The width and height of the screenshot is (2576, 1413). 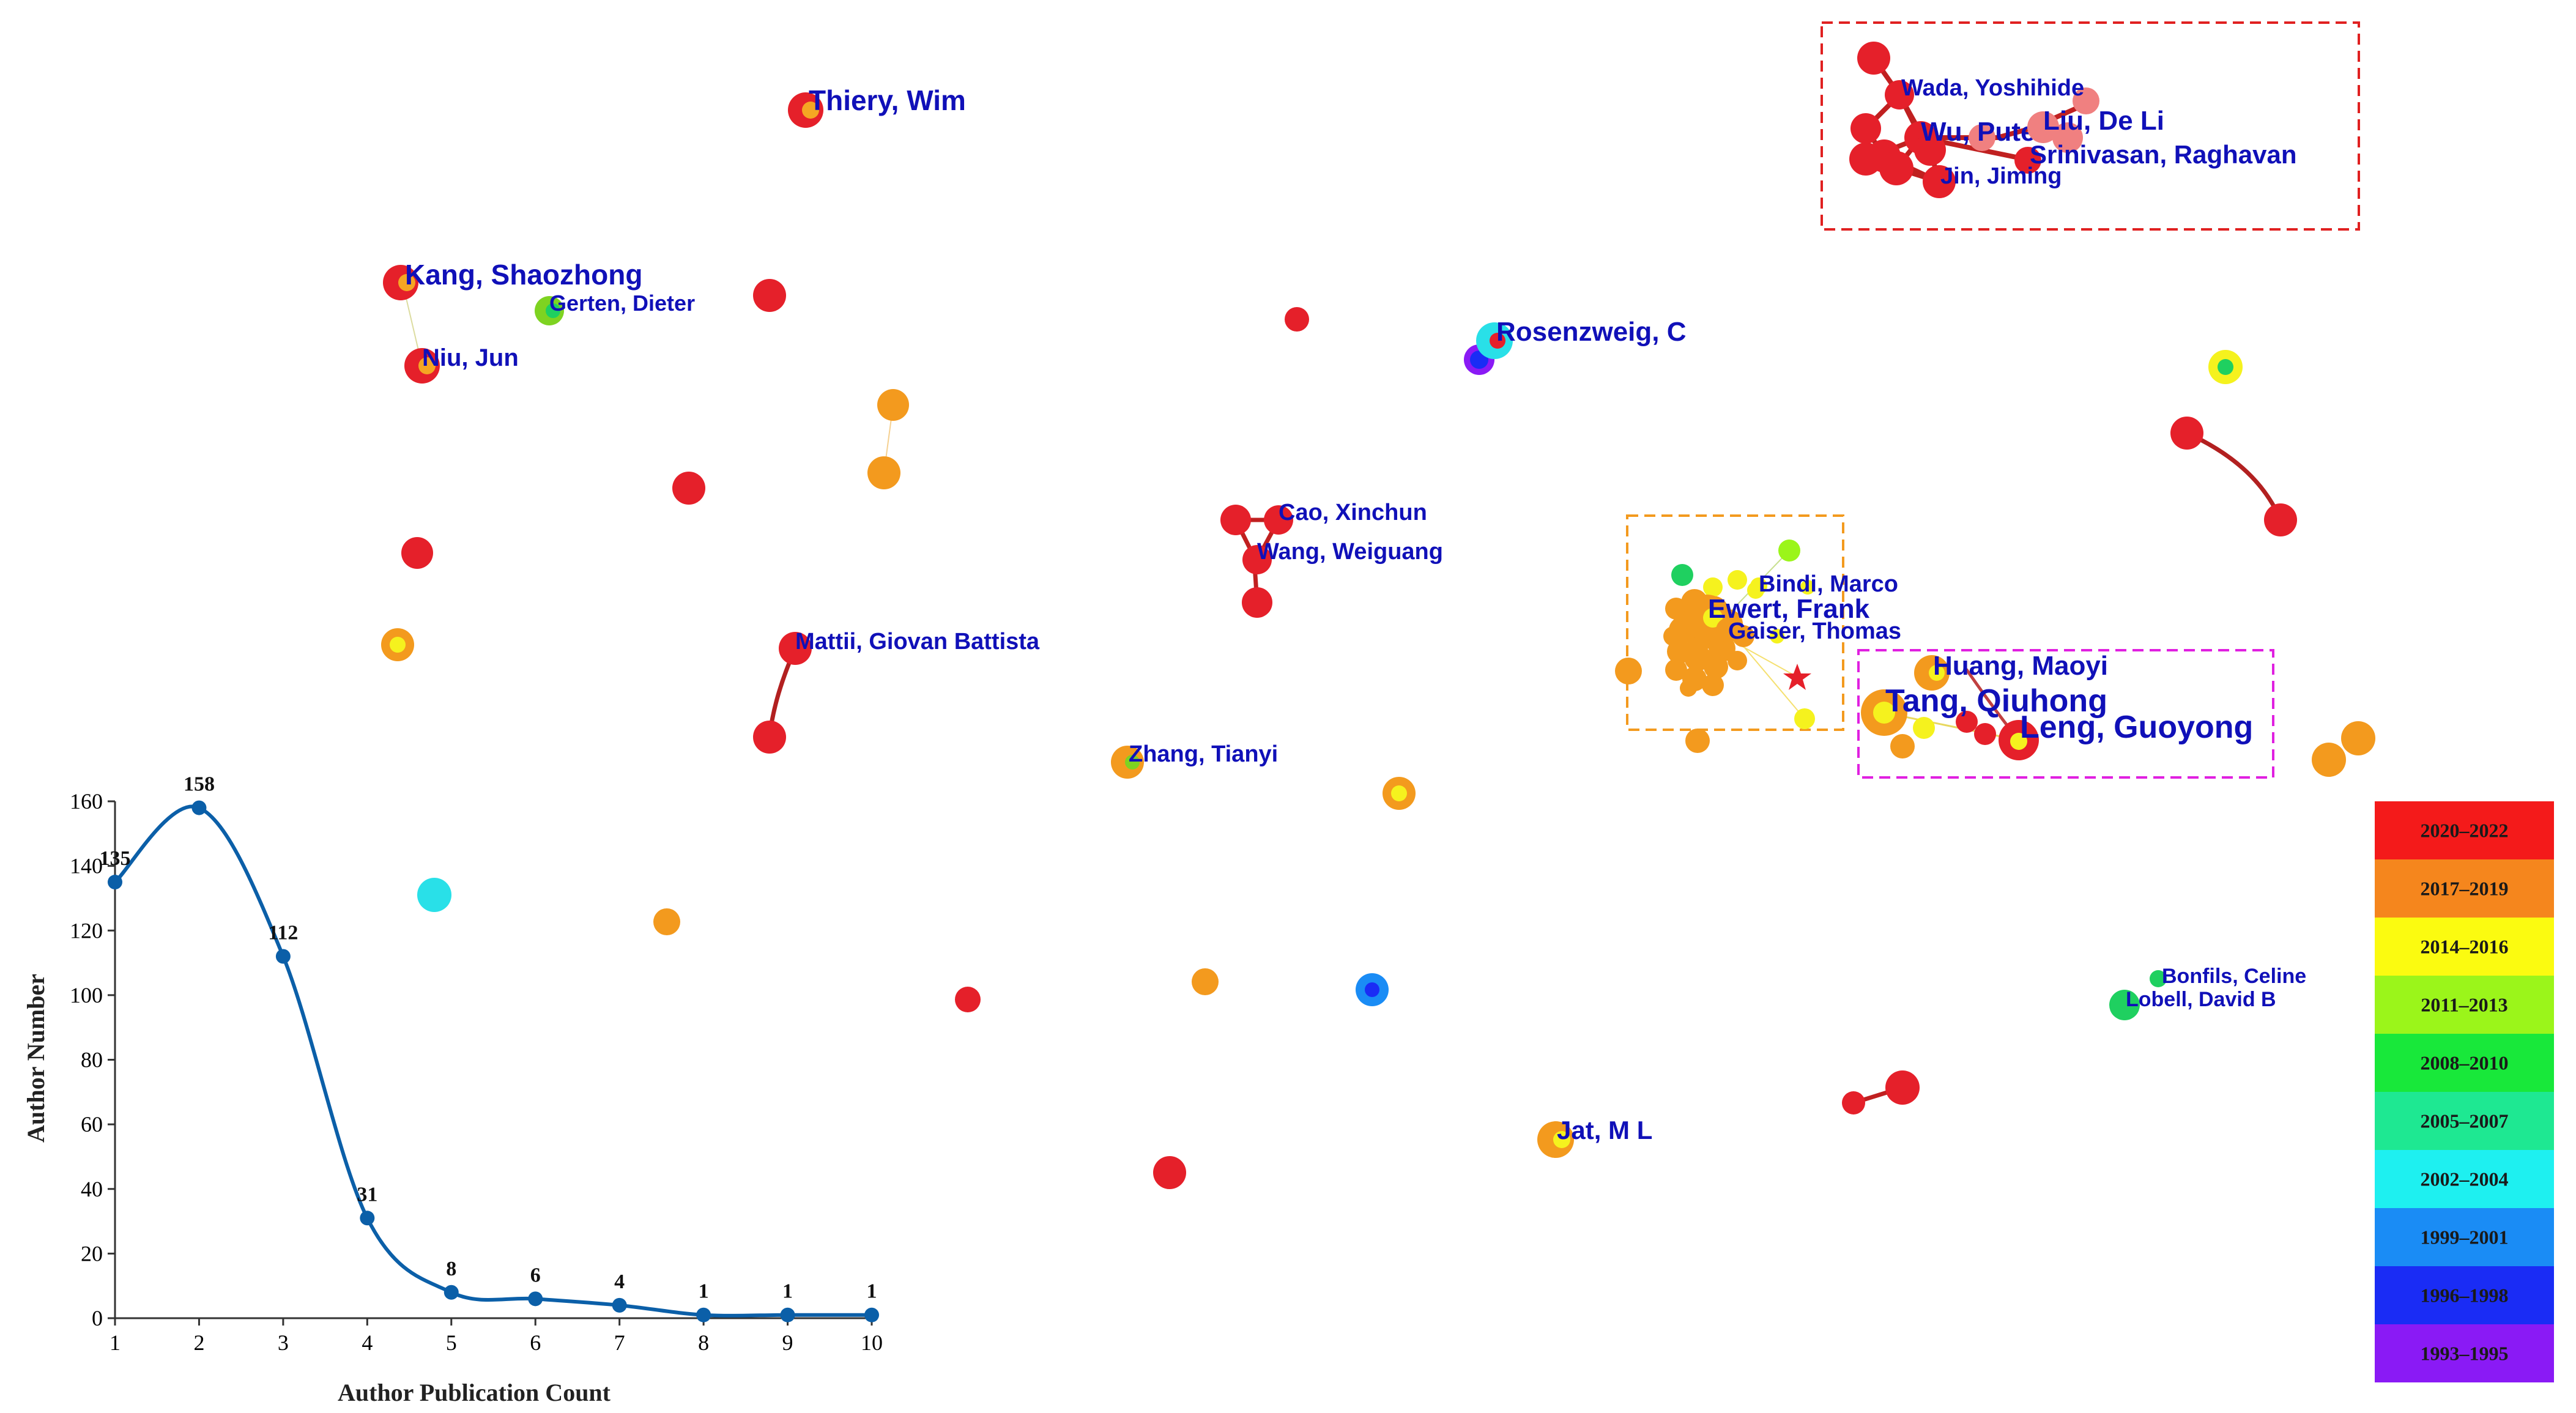 I want to click on data-label: 31, so click(x=367, y=1195).